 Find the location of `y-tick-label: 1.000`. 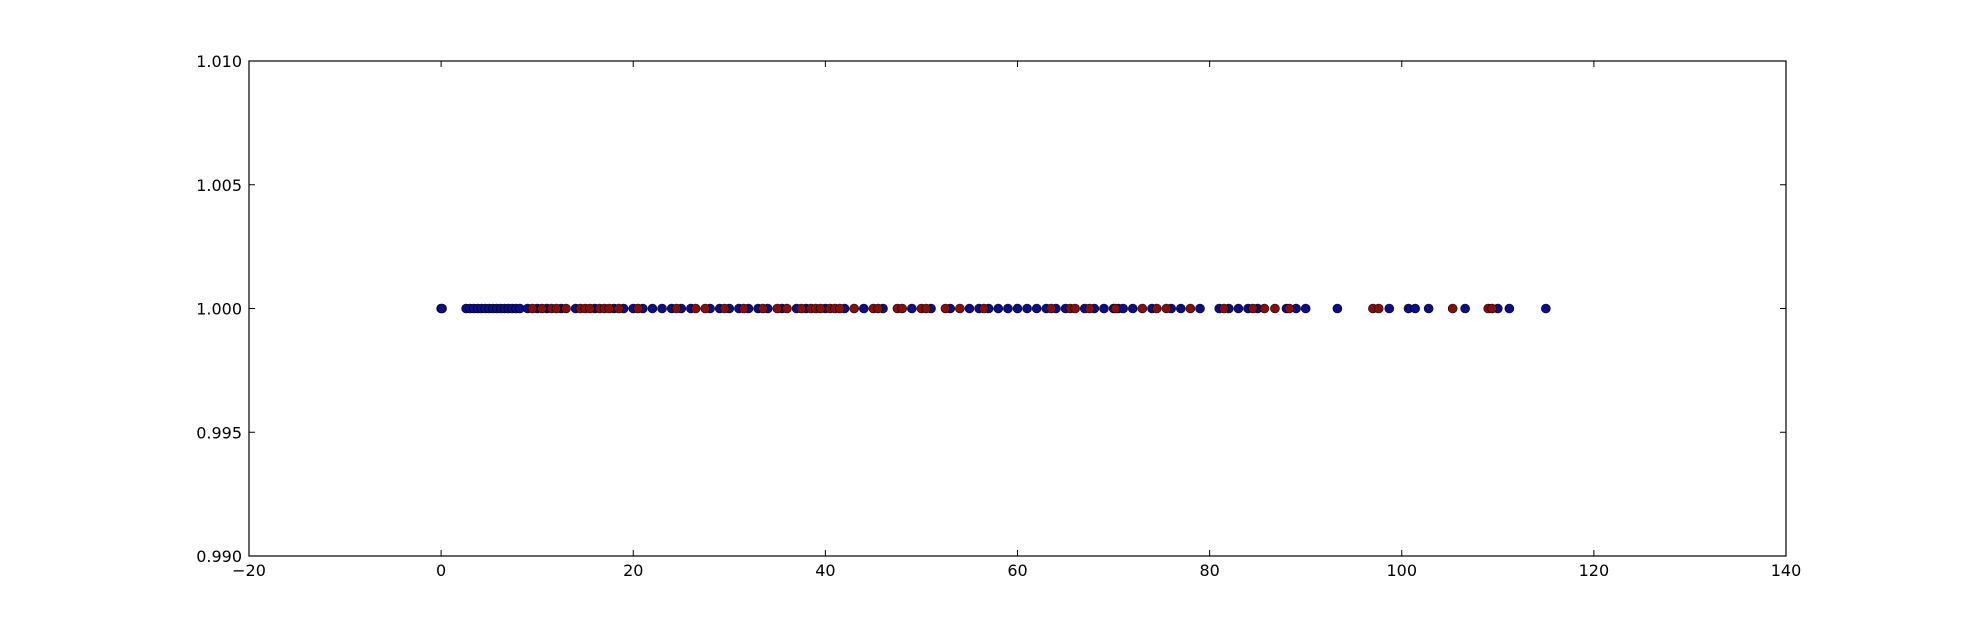

y-tick-label: 1.000 is located at coordinates (219, 309).